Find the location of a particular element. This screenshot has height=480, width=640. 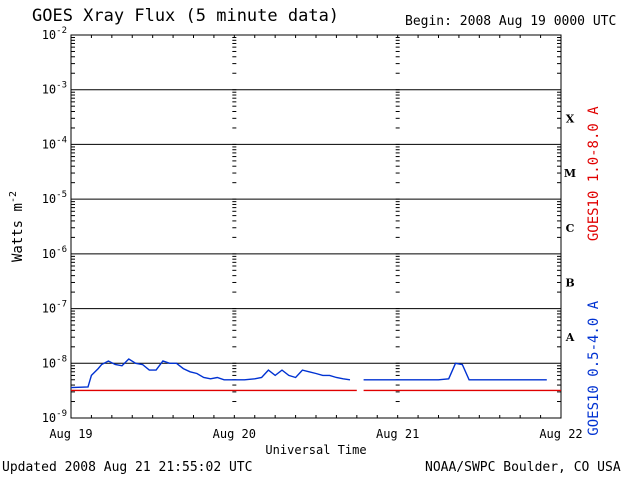

legend-entry: GOES10 1.0-8.0 A is located at coordinates (594, 173).